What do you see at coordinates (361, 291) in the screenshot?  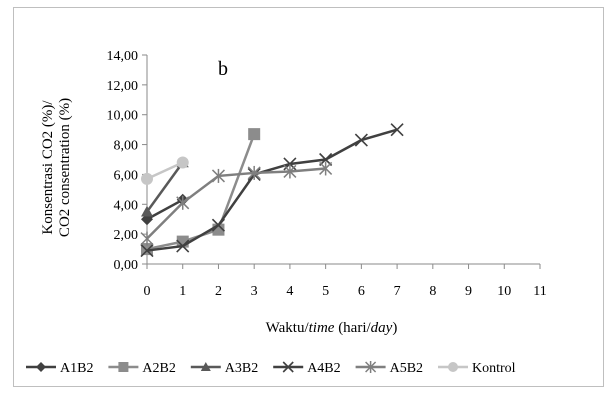 I see `x-tick-label: 6` at bounding box center [361, 291].